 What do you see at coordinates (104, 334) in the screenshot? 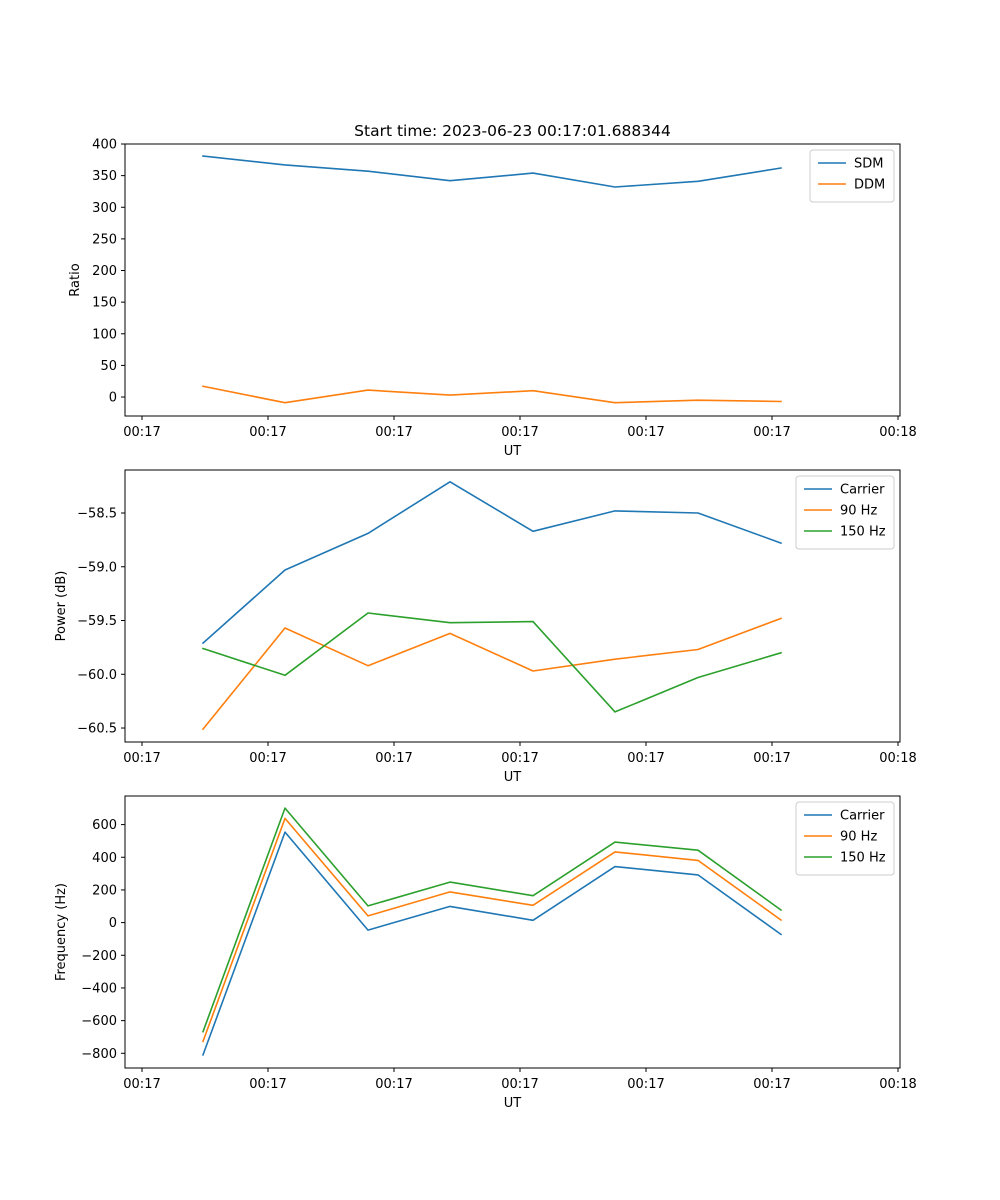
I see `y-tick-label: 100` at bounding box center [104, 334].